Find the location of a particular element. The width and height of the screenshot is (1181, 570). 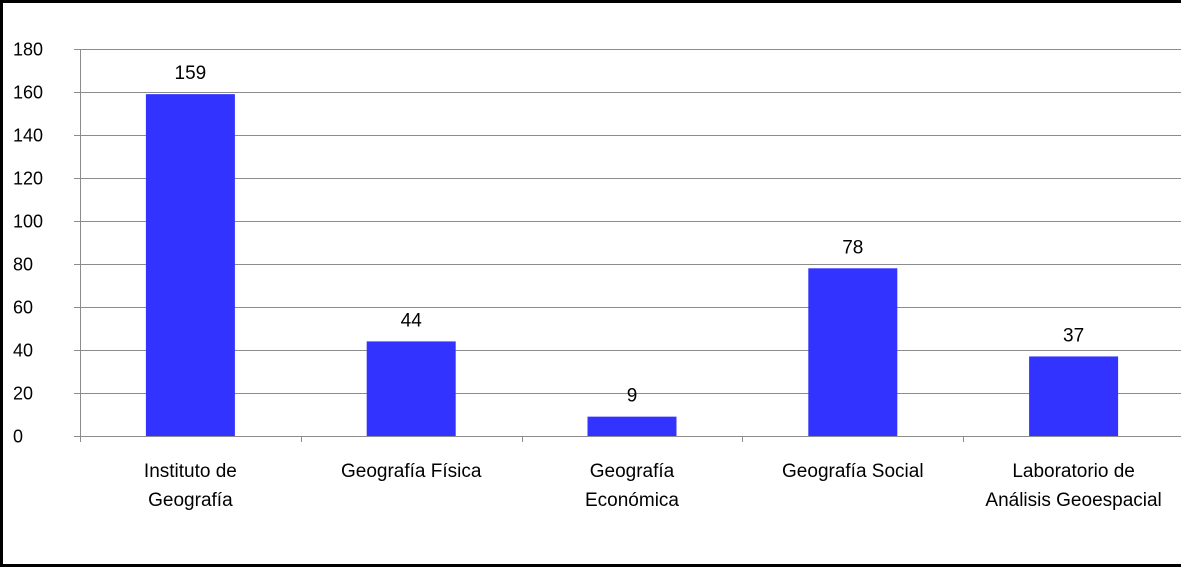

data-label: 78 is located at coordinates (852, 247).